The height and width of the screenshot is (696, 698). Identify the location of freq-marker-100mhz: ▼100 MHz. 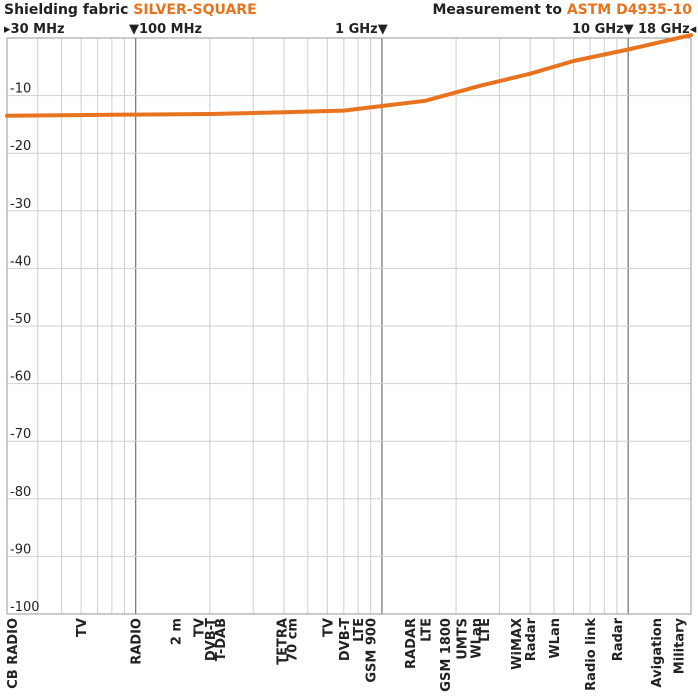
(165, 29).